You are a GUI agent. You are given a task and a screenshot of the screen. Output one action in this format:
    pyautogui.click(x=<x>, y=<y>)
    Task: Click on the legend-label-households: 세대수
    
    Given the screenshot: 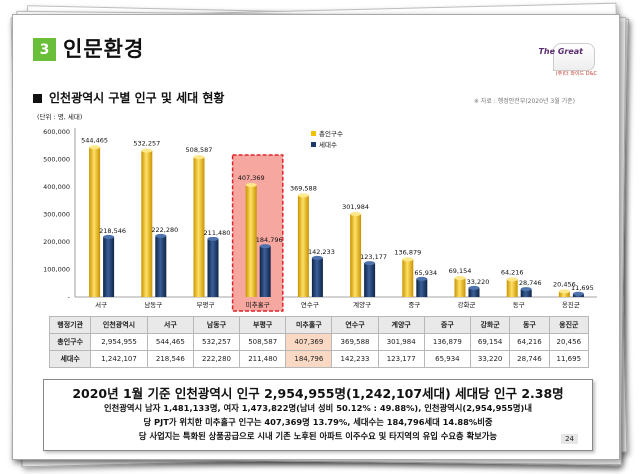 What is the action you would take?
    pyautogui.click(x=328, y=144)
    